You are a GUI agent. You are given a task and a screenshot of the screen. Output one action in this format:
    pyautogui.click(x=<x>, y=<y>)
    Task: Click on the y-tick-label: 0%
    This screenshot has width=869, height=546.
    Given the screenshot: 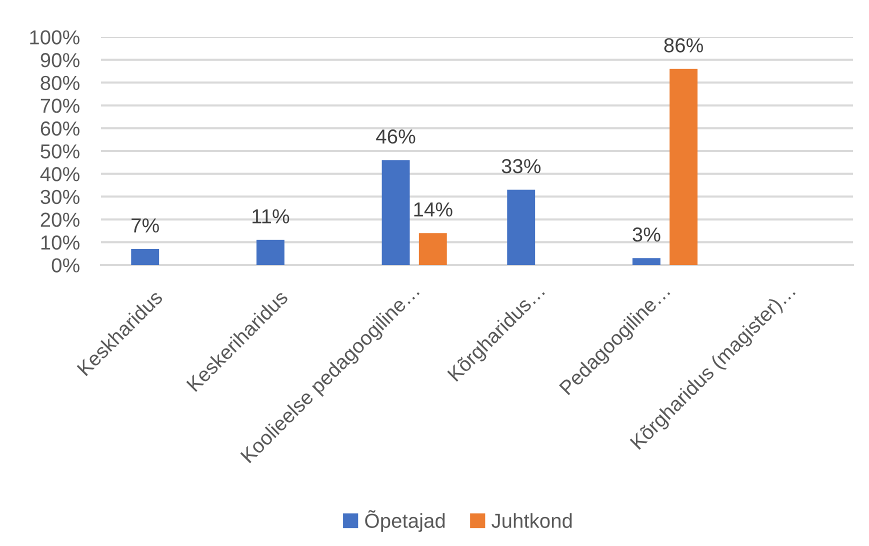 What is the action you would take?
    pyautogui.click(x=66, y=265)
    